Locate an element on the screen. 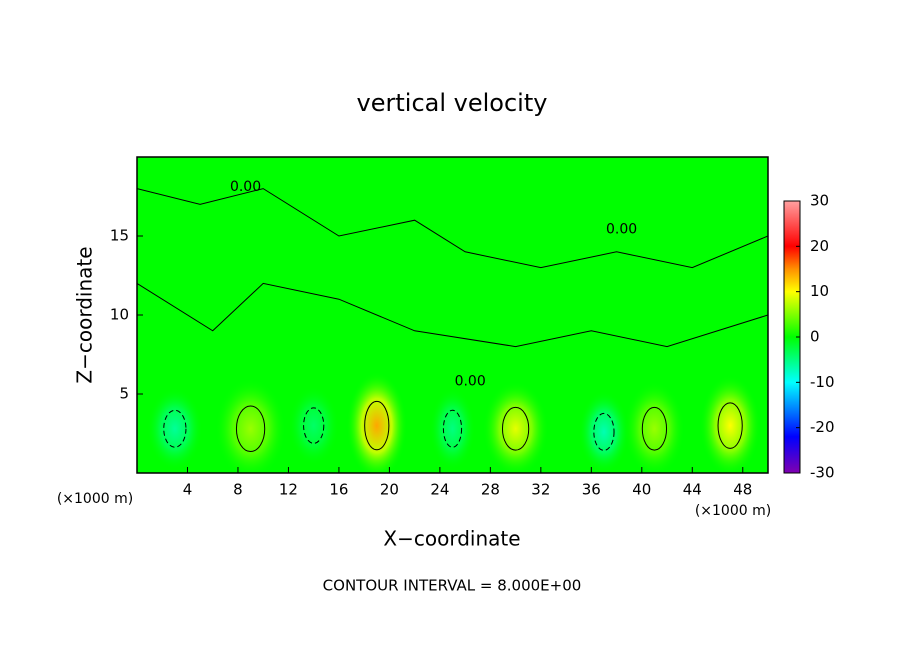  x-tick-label: 48 is located at coordinates (742, 490).